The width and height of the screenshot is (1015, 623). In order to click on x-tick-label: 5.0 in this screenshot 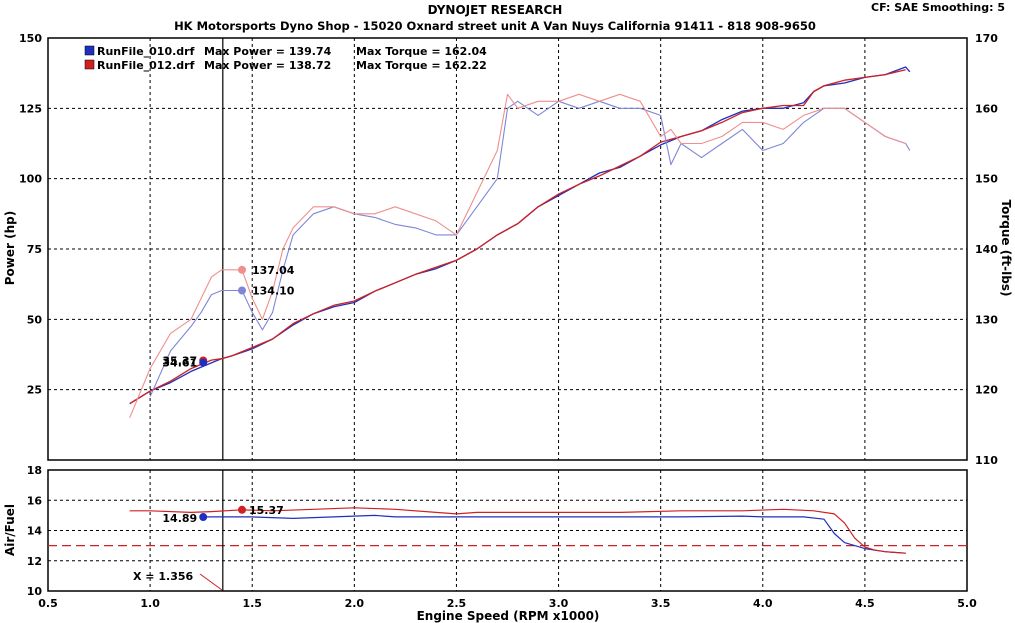, I will do `click(967, 603)`.